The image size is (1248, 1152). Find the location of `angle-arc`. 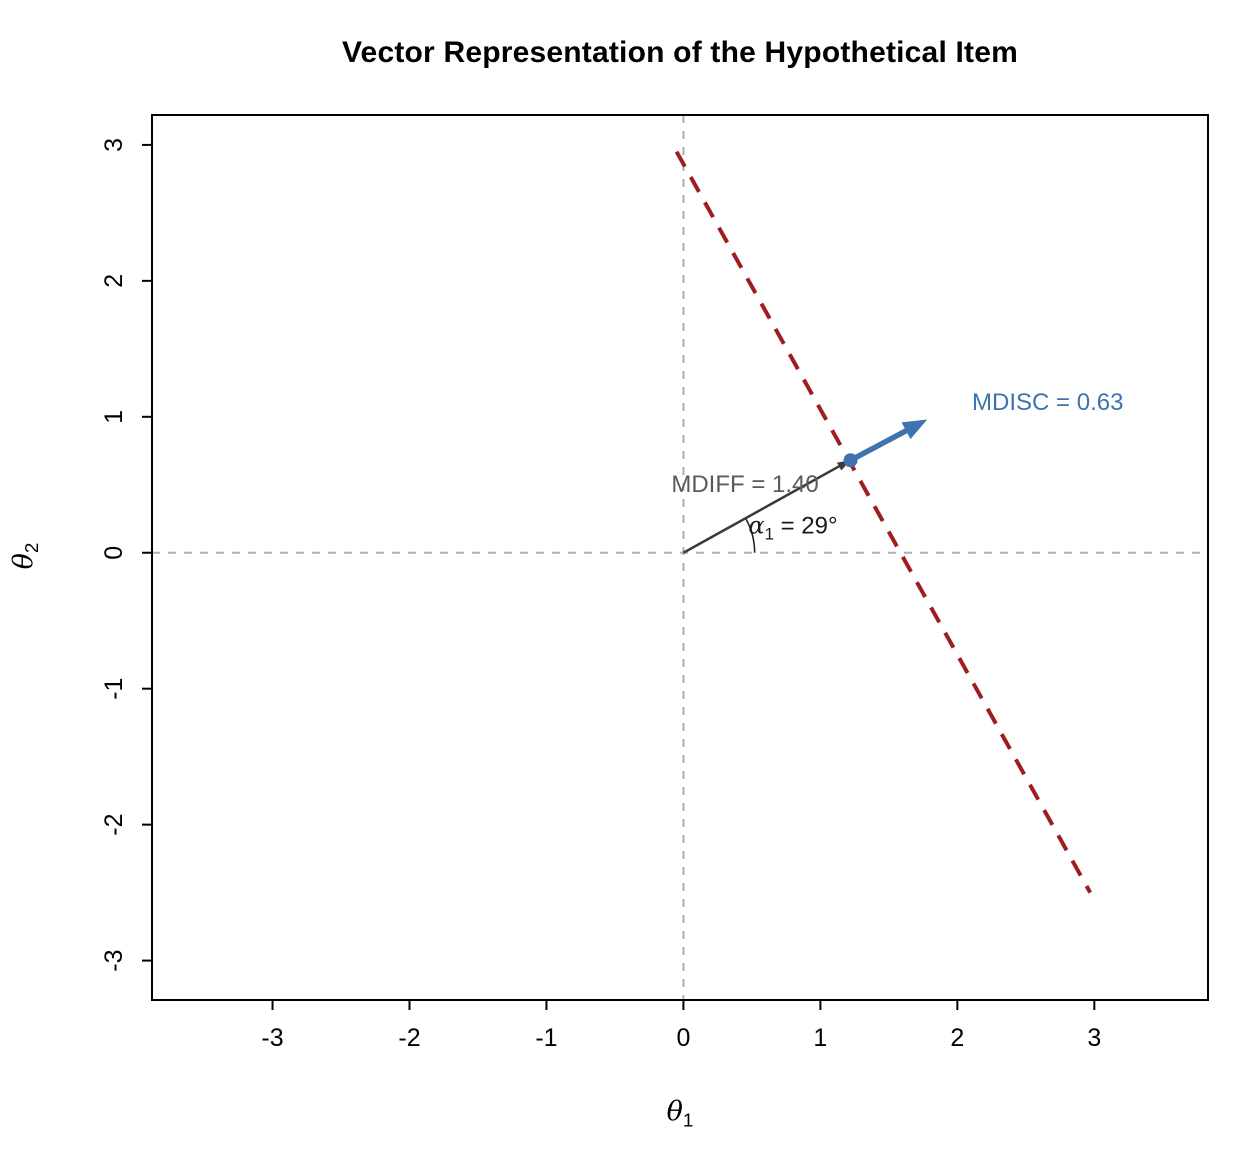

angle-arc is located at coordinates (750, 535).